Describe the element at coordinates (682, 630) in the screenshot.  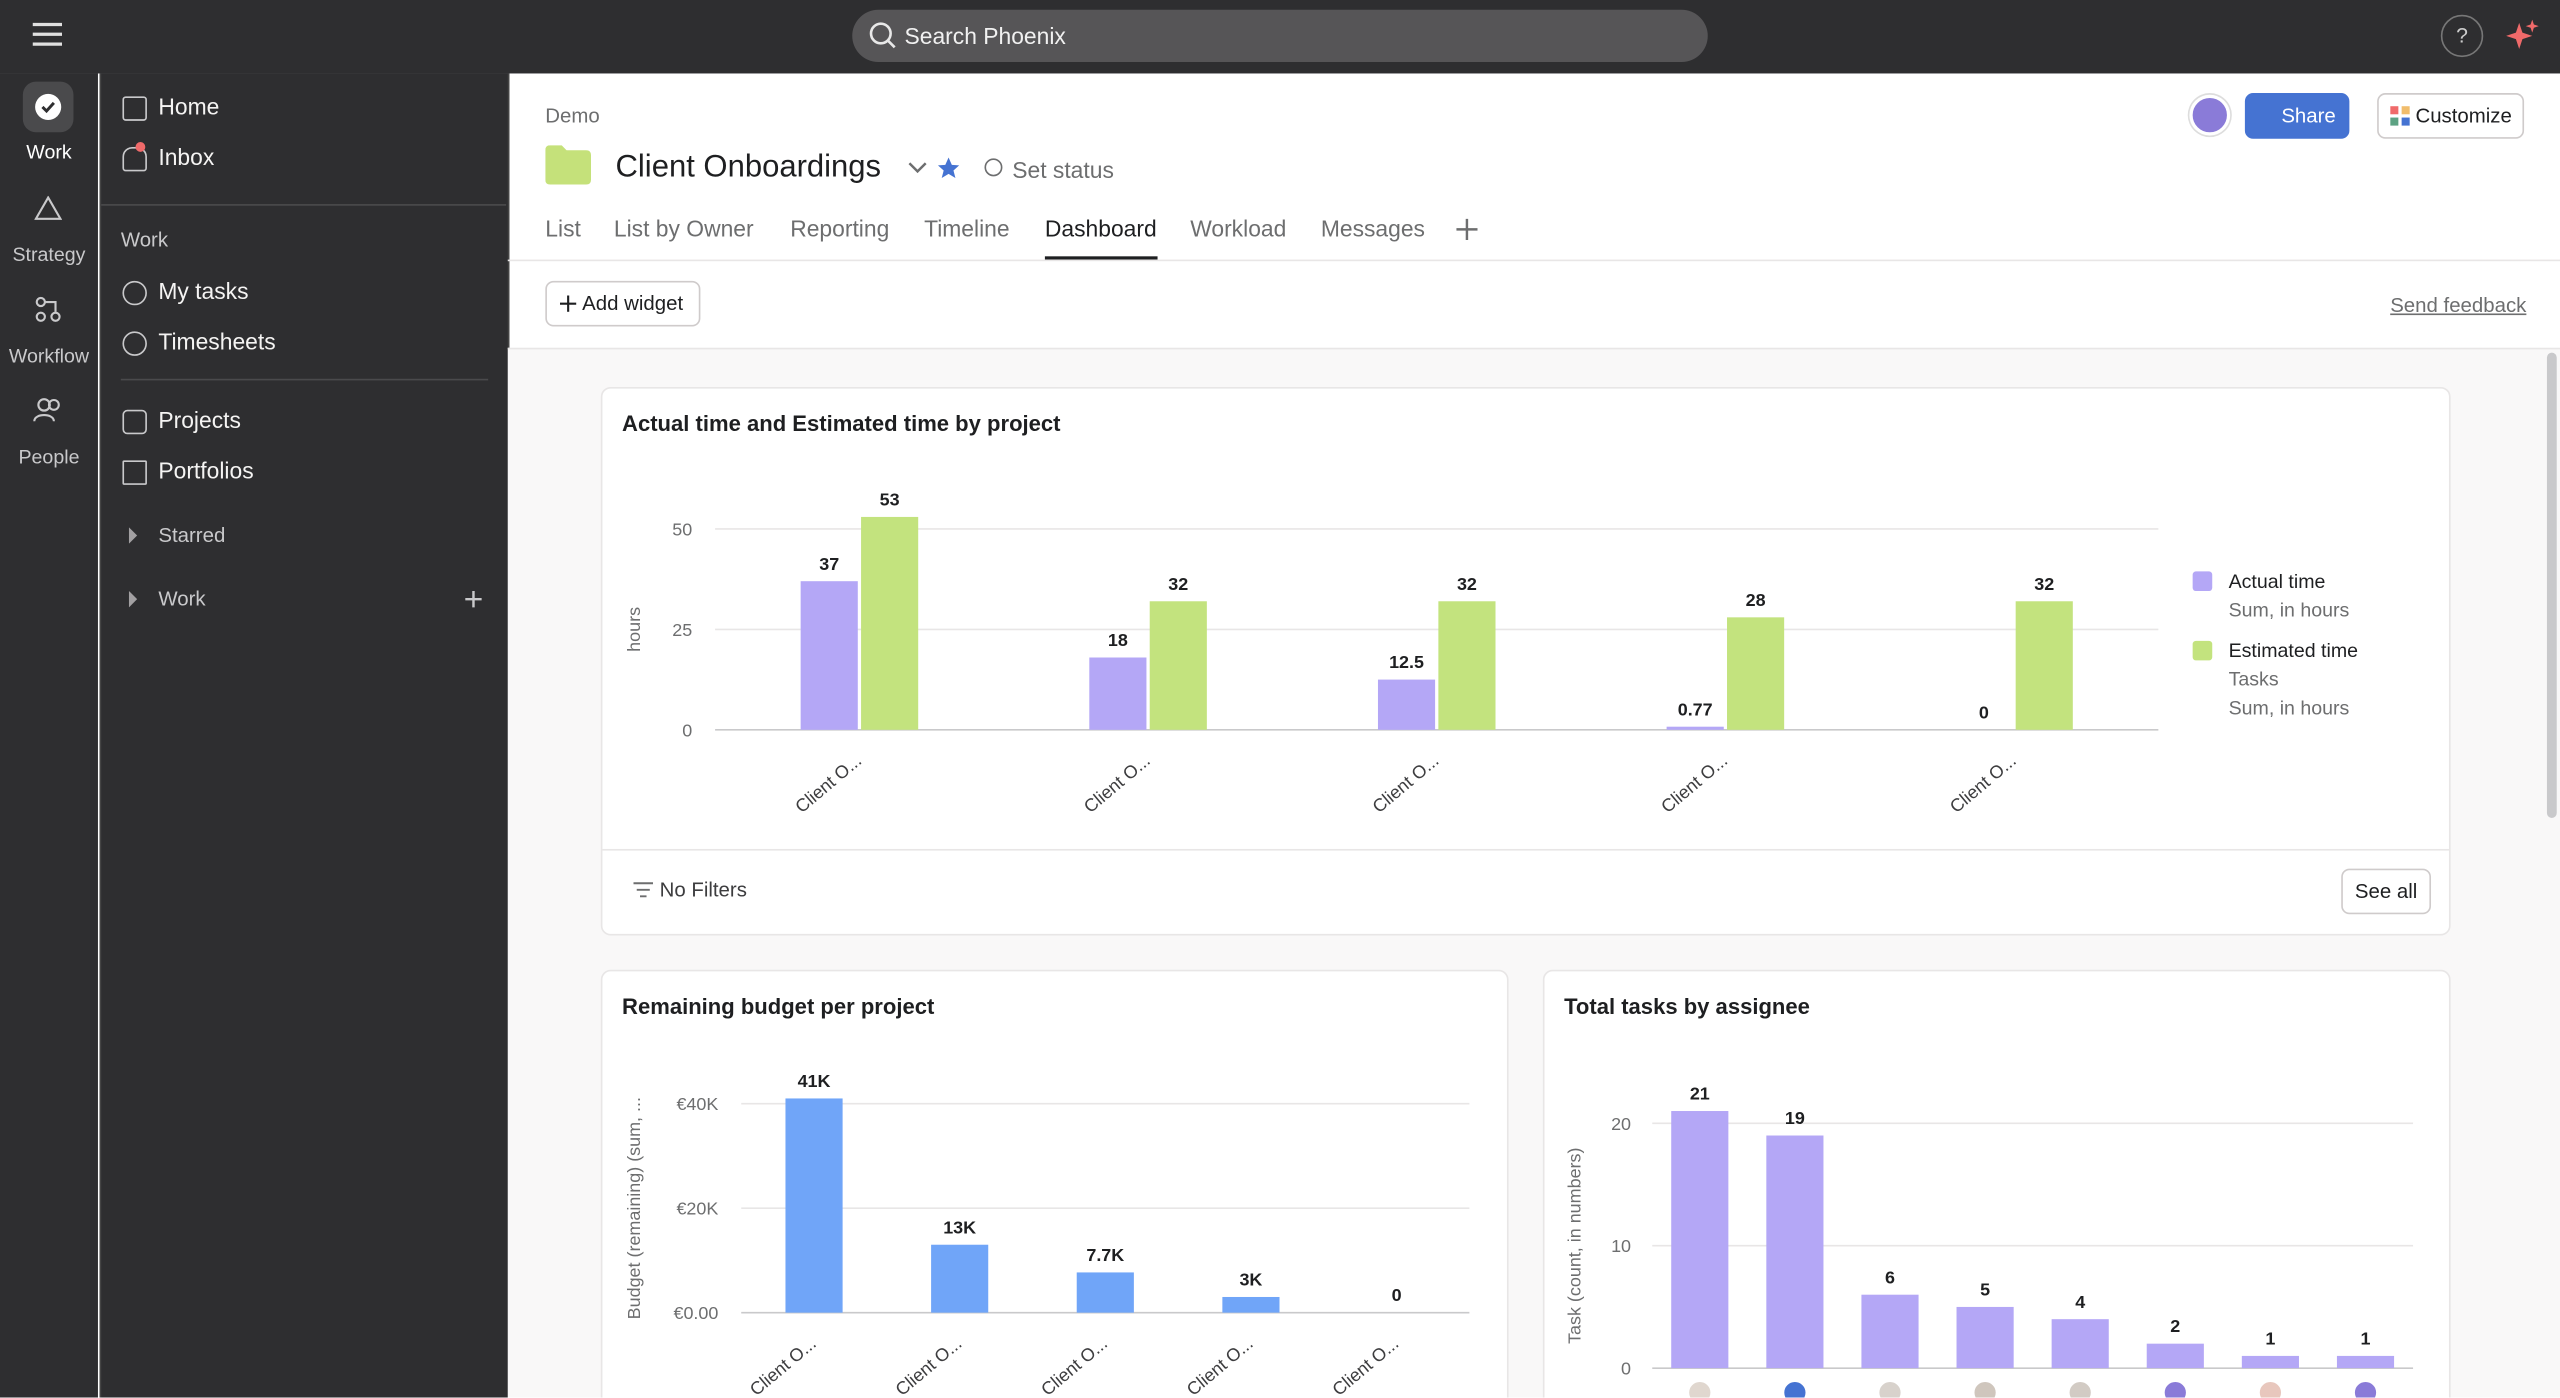
I see `y-tick-label: 25` at that location.